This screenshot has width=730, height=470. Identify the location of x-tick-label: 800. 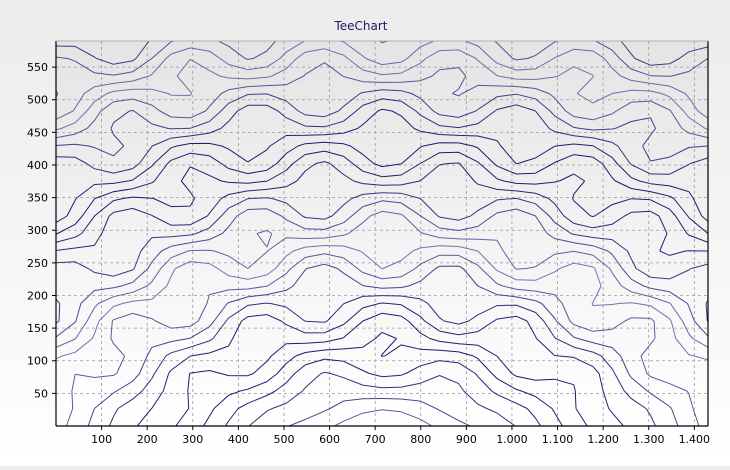
(420, 439).